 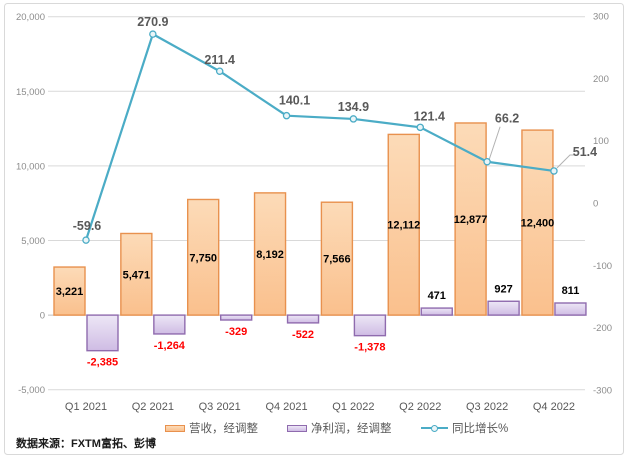 I want to click on profit-swatch-icon, so click(x=297, y=428).